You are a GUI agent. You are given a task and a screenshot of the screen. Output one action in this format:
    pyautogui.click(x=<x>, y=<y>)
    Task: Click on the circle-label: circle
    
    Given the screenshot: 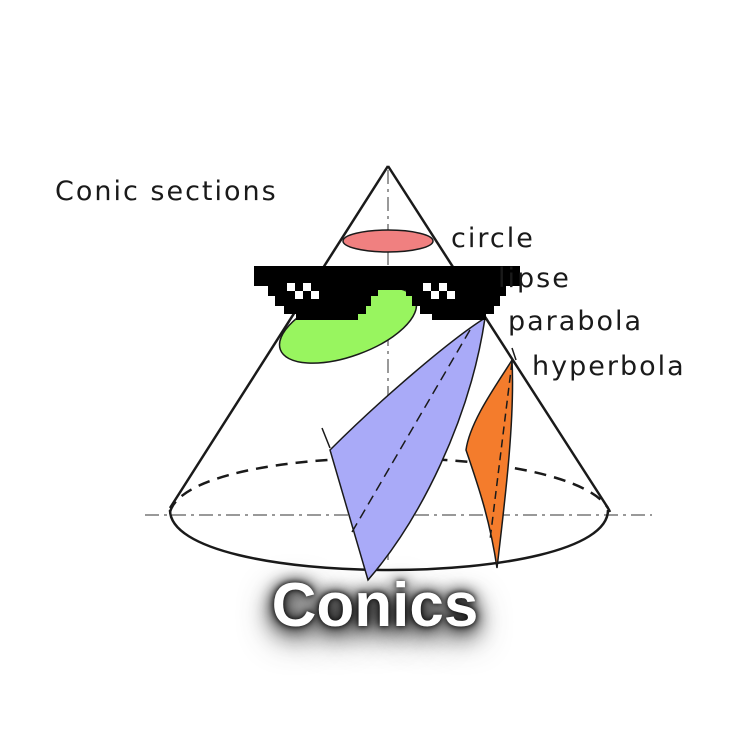 What is the action you would take?
    pyautogui.click(x=493, y=238)
    